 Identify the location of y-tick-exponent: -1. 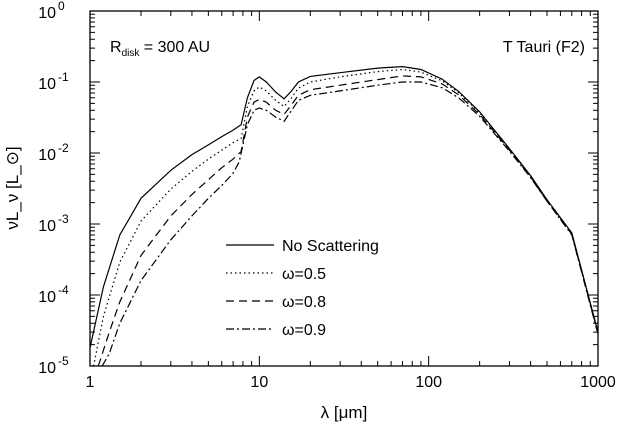
(63, 77).